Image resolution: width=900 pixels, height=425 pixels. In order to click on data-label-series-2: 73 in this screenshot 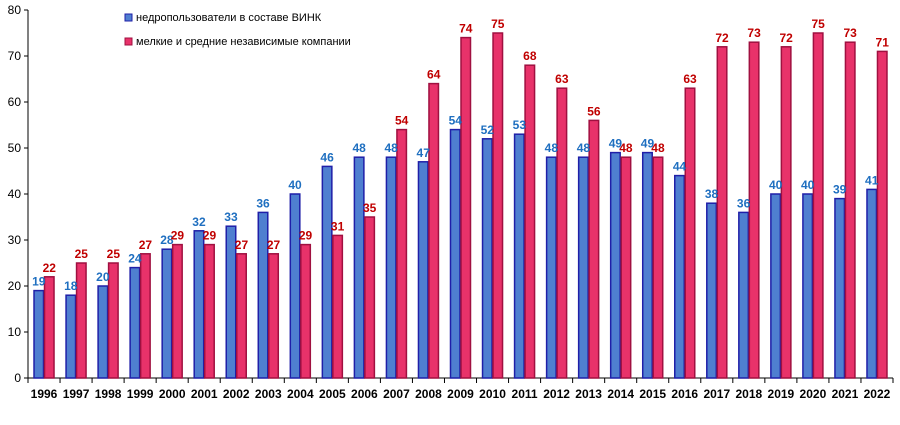, I will do `click(754, 33)`.